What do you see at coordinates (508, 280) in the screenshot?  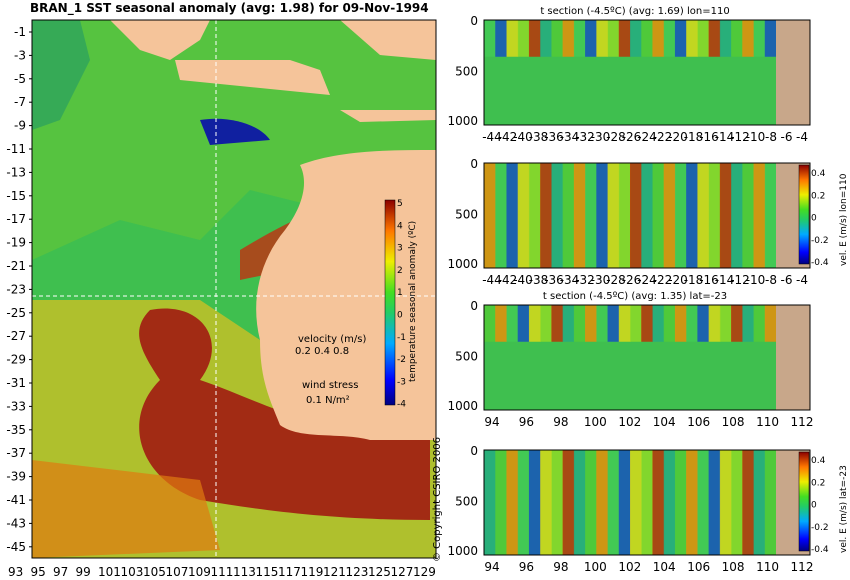 I see `section-x-tick-label: -42` at bounding box center [508, 280].